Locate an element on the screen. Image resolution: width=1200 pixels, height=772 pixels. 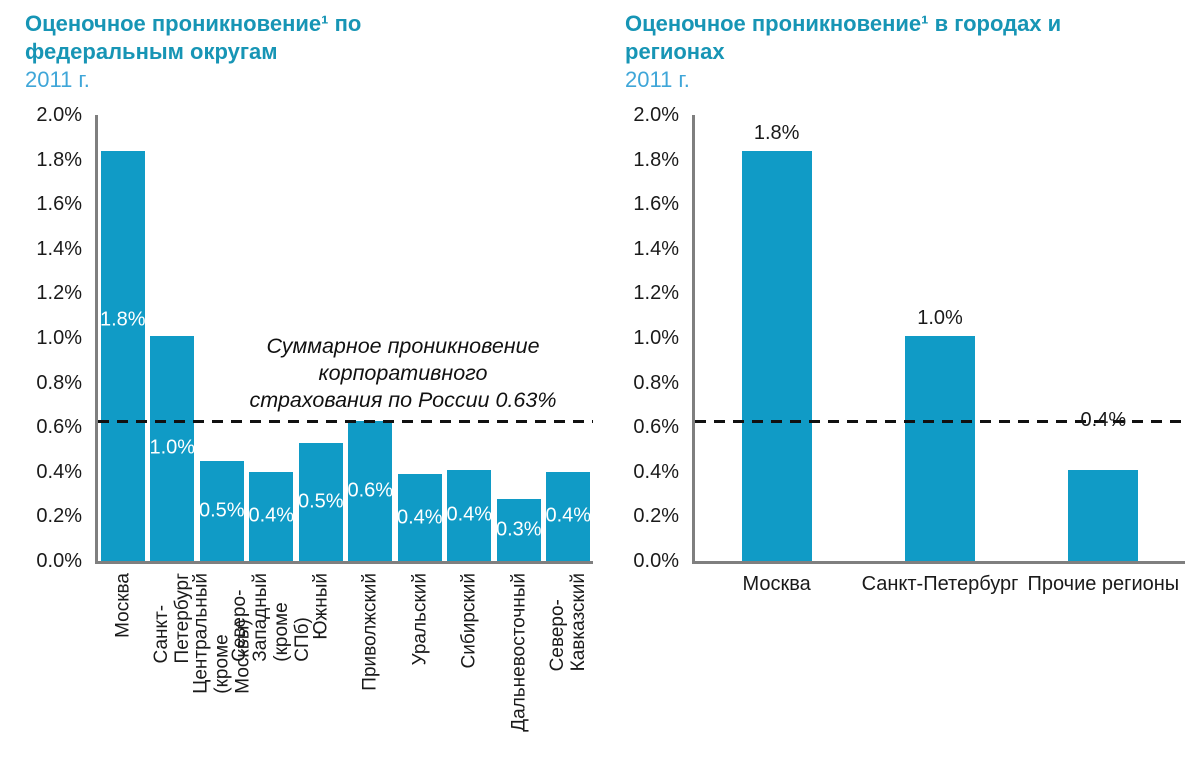
bar-10: 0.4% is located at coordinates (568, 516).